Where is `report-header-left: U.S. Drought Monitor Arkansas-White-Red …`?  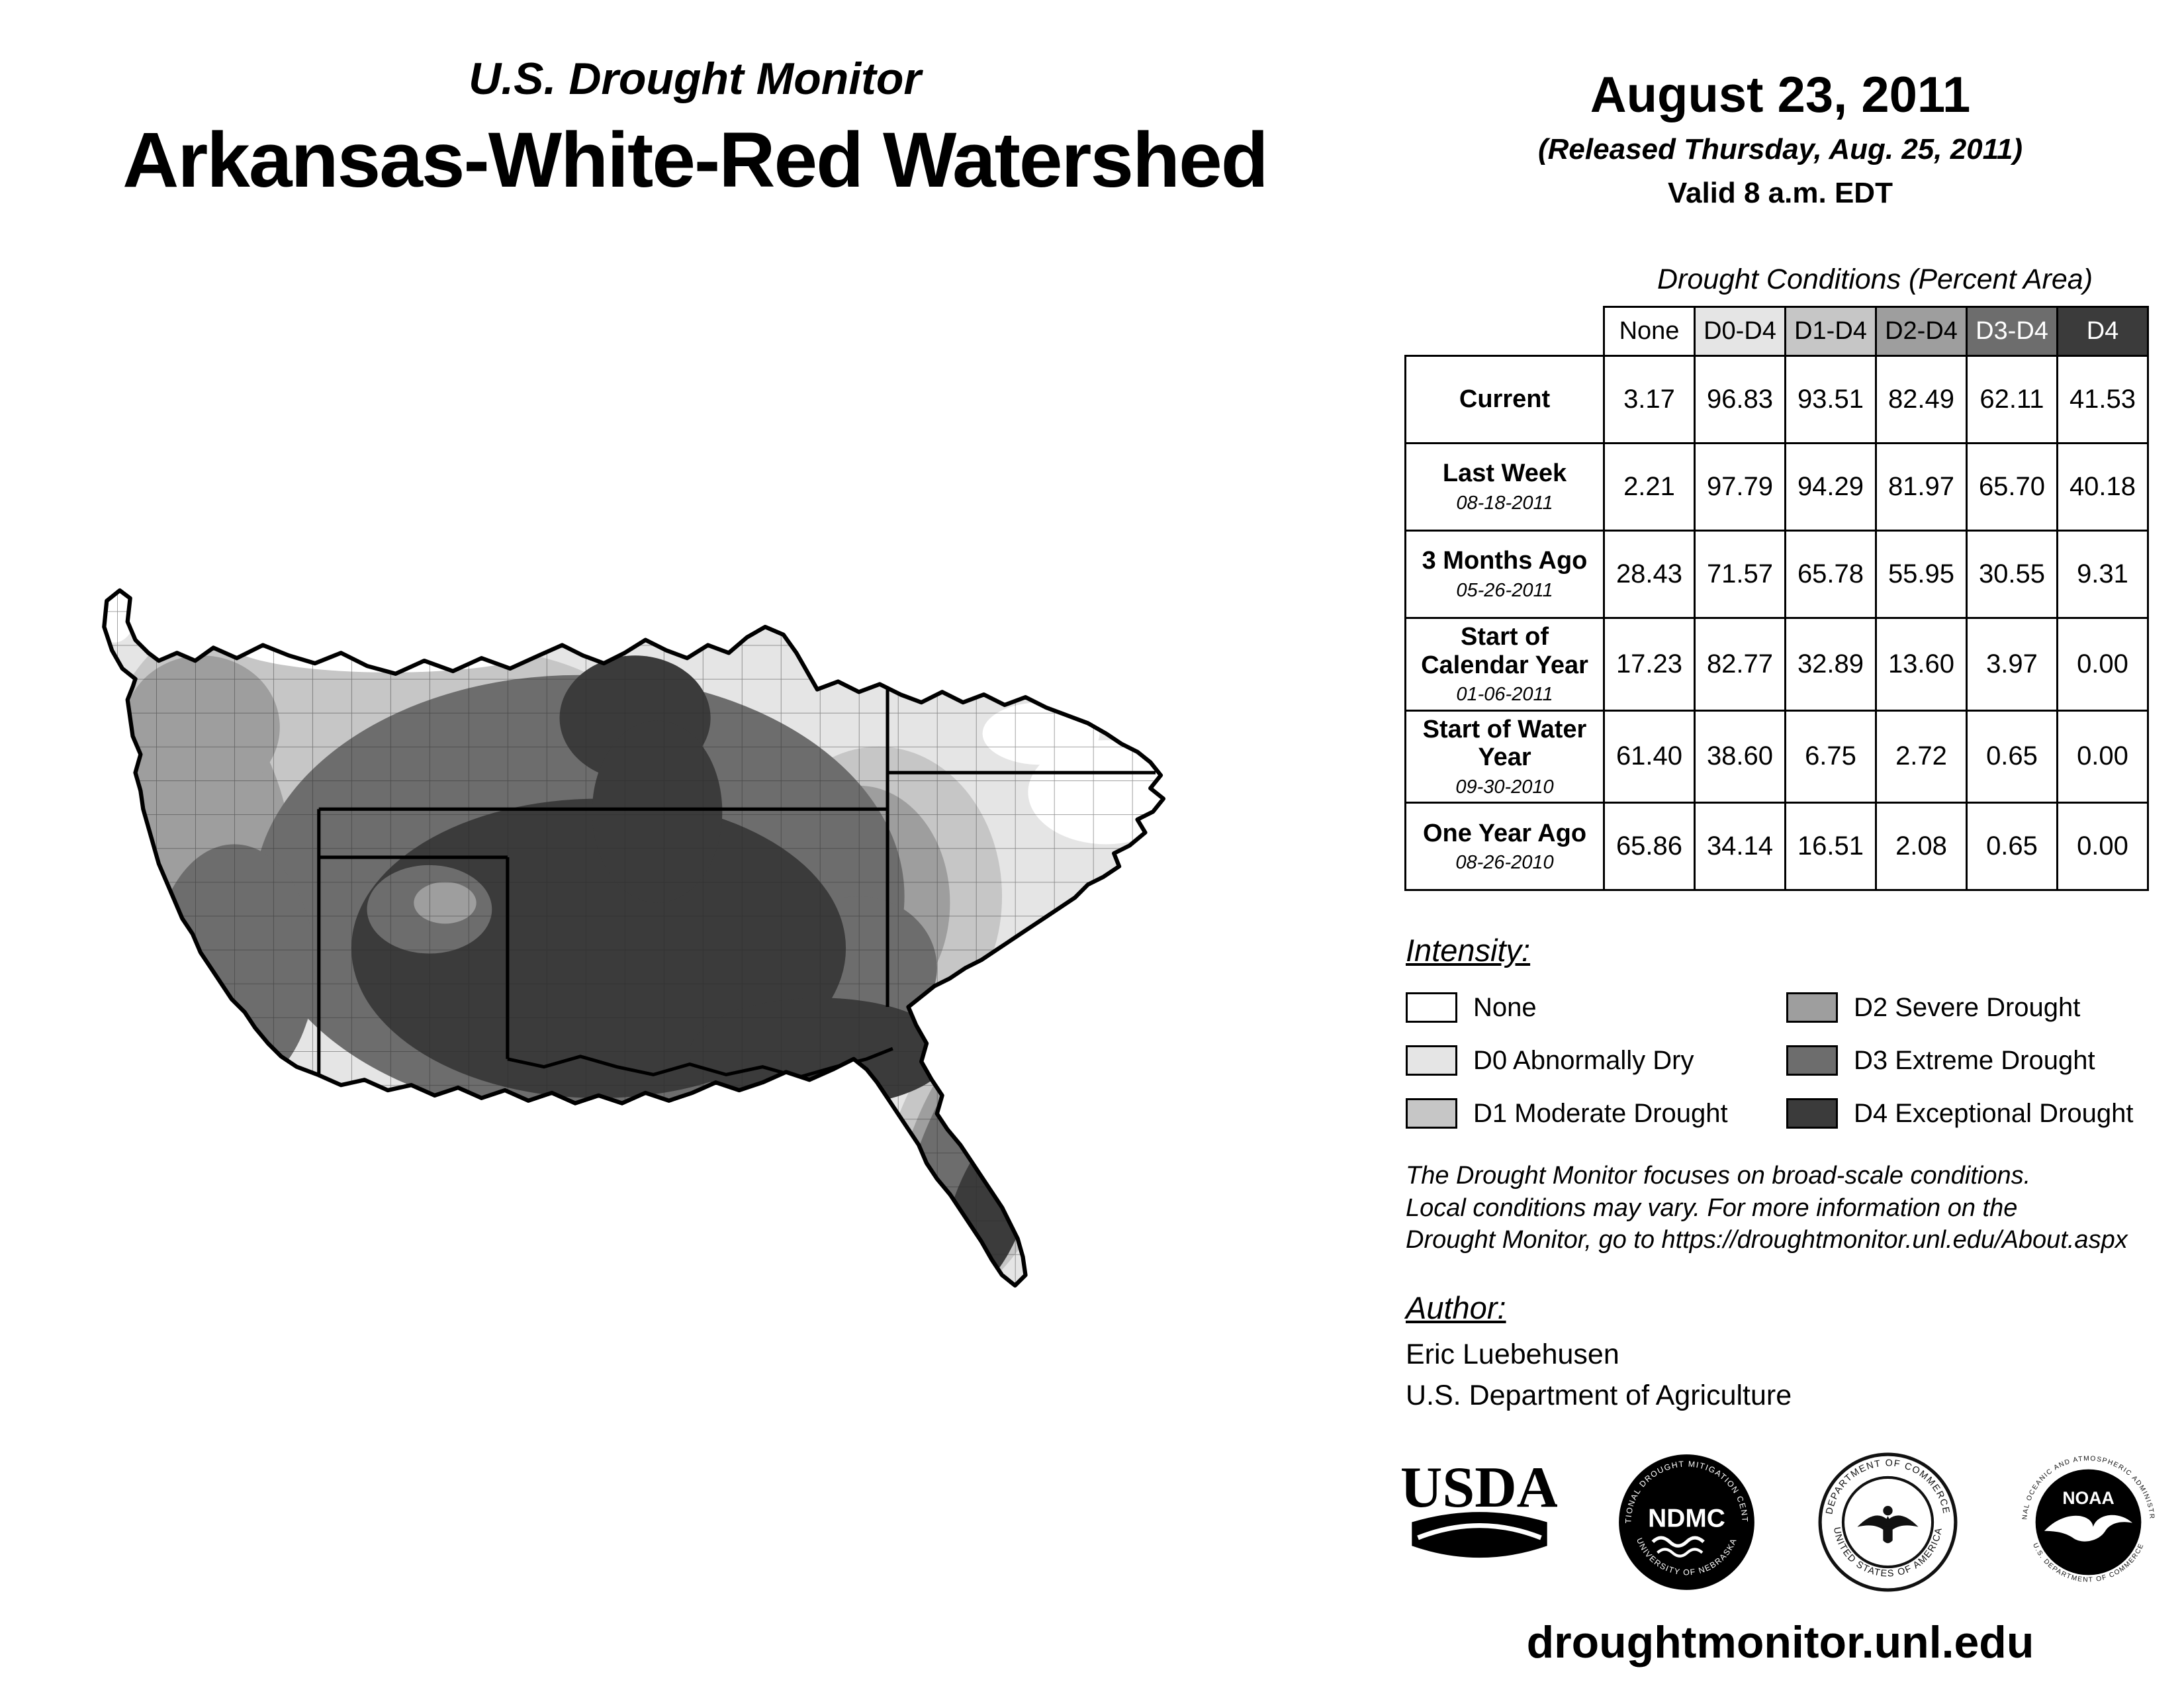
report-header-left: U.S. Drought Monitor Arkansas-White-Red … is located at coordinates (695, 129).